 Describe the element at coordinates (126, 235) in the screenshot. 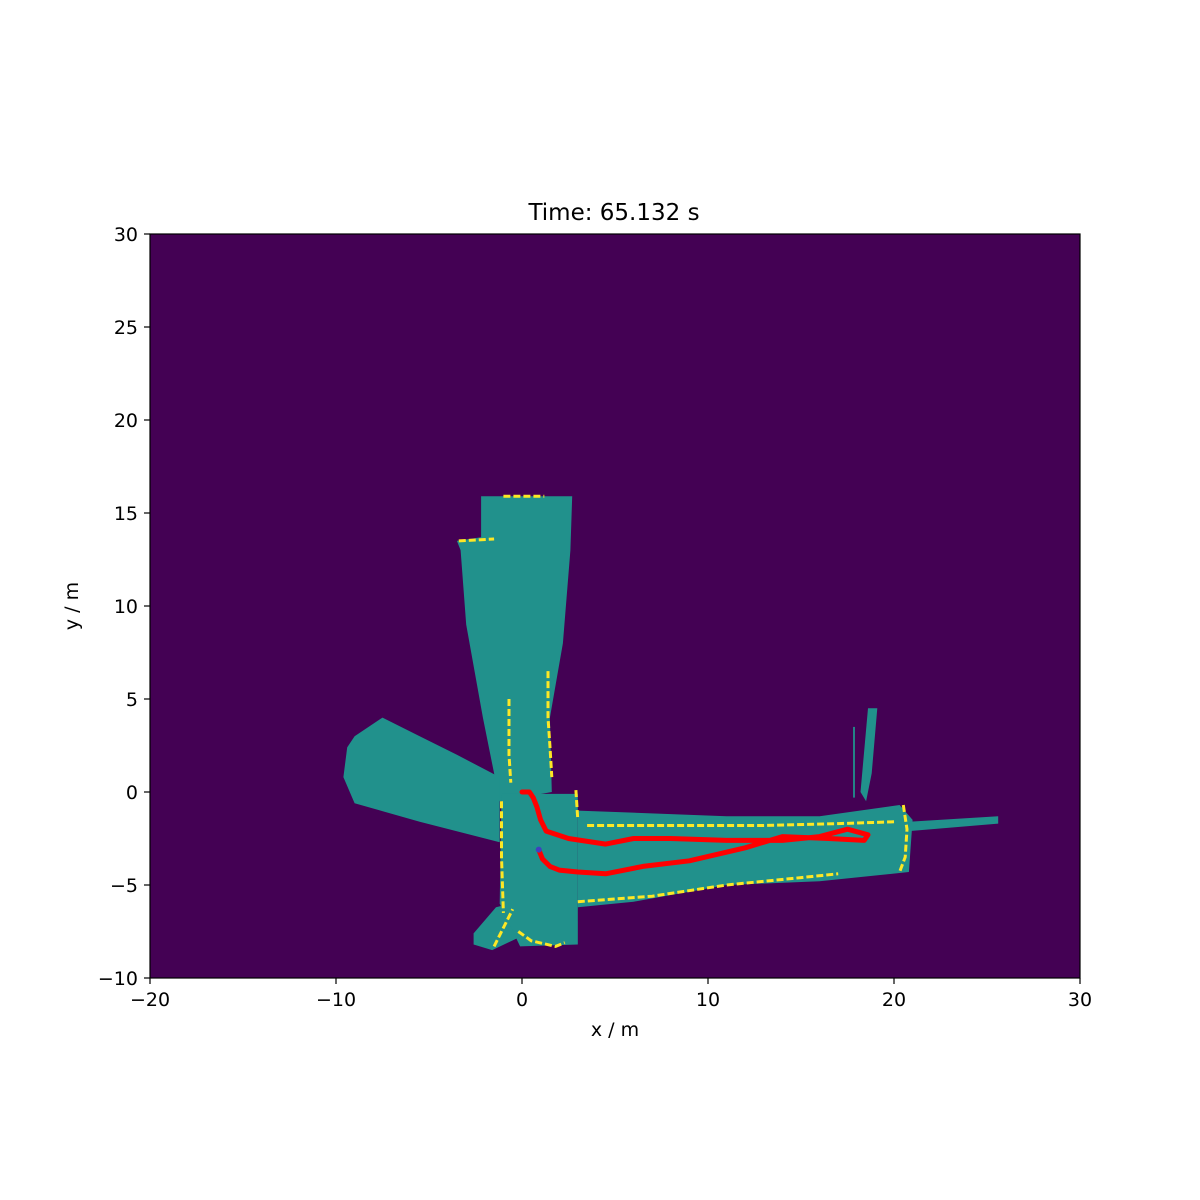

I see `y-tick-label: 30` at that location.